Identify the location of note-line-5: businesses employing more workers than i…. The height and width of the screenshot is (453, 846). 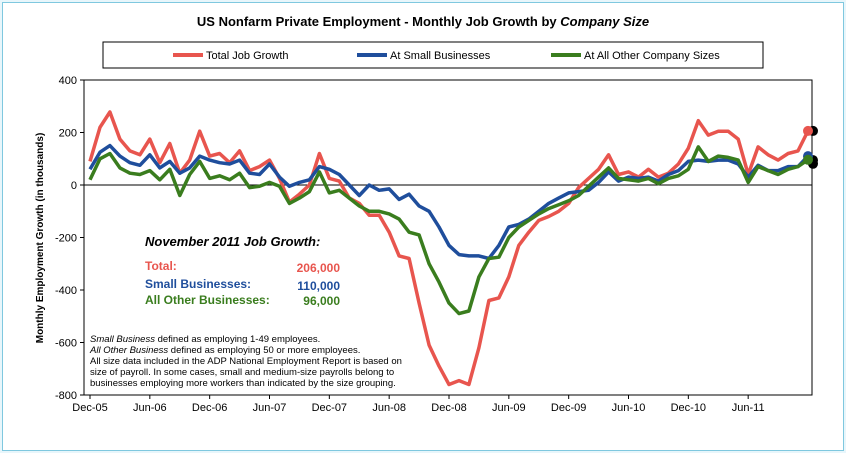
(243, 383).